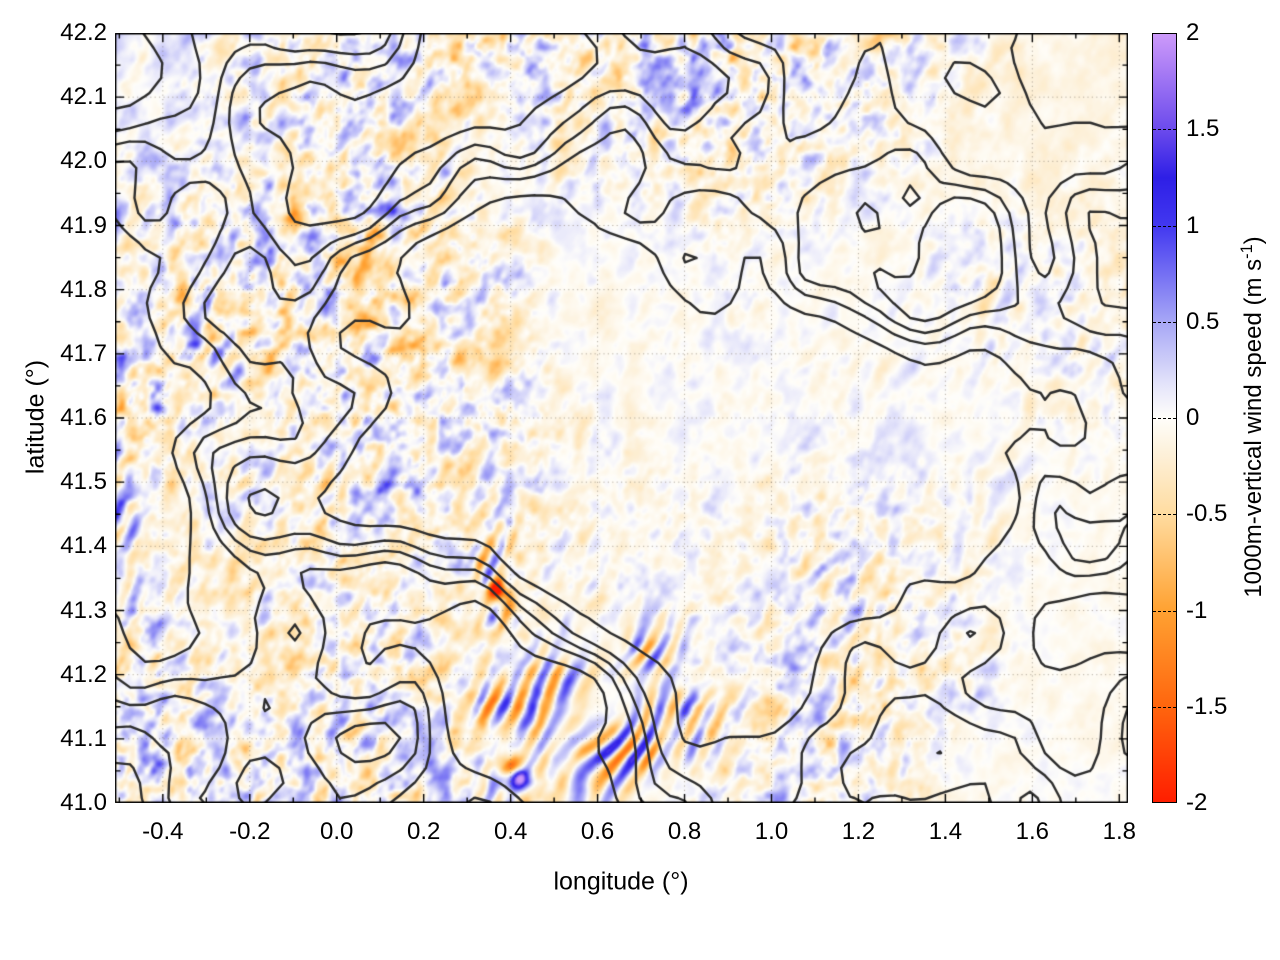 Image resolution: width=1280 pixels, height=960 pixels. What do you see at coordinates (83, 610) in the screenshot?
I see `y-tick-label: 41.3` at bounding box center [83, 610].